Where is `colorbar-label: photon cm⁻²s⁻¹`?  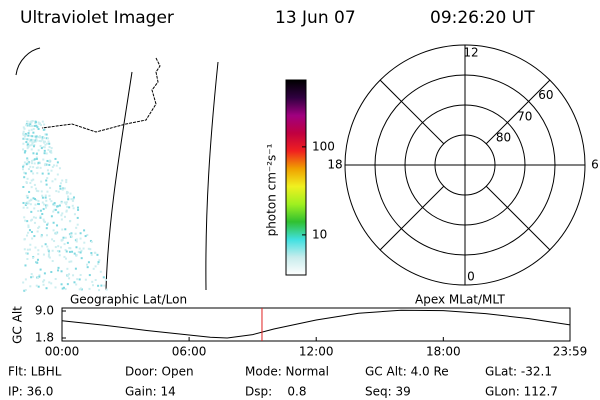 colorbar-label: photon cm⁻²s⁻¹ is located at coordinates (272, 189).